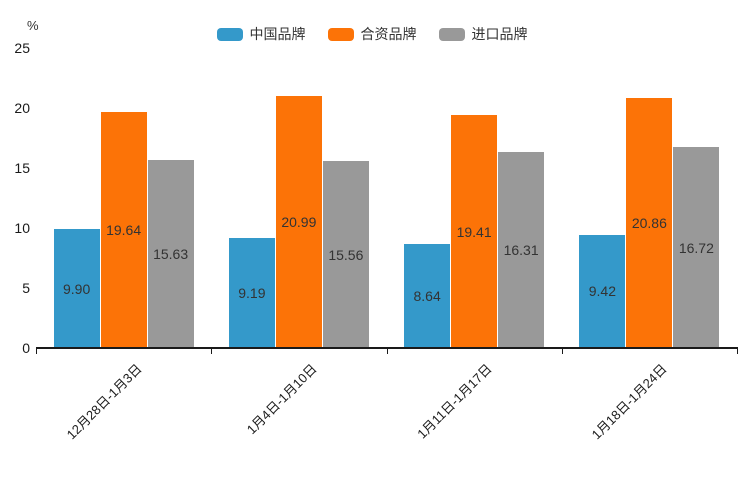 The height and width of the screenshot is (496, 744). Describe the element at coordinates (33, 25) in the screenshot. I see `y-axis-unit-label: %` at that location.